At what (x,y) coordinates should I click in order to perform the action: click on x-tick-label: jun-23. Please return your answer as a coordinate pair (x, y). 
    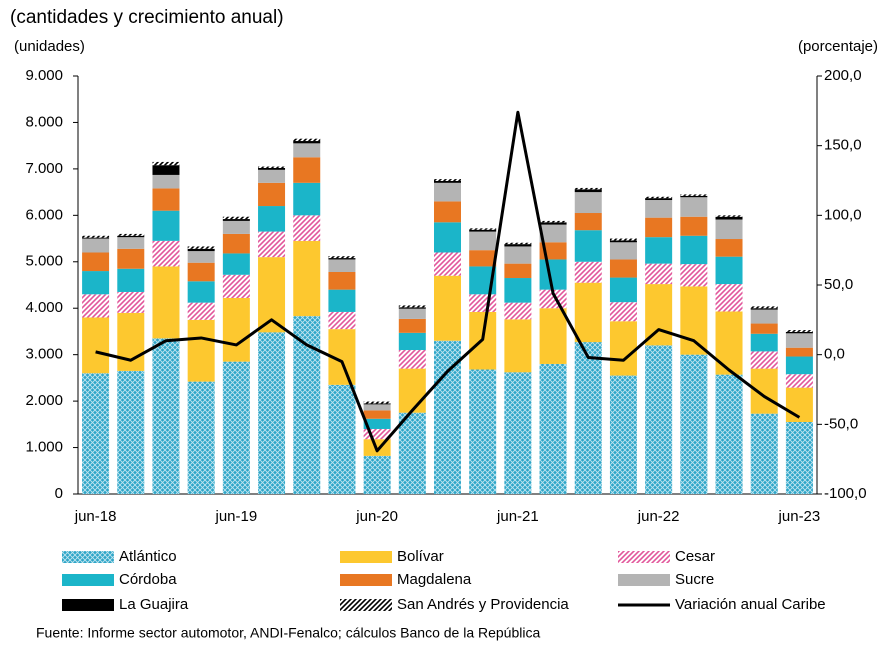
    Looking at the image, I should click on (799, 516).